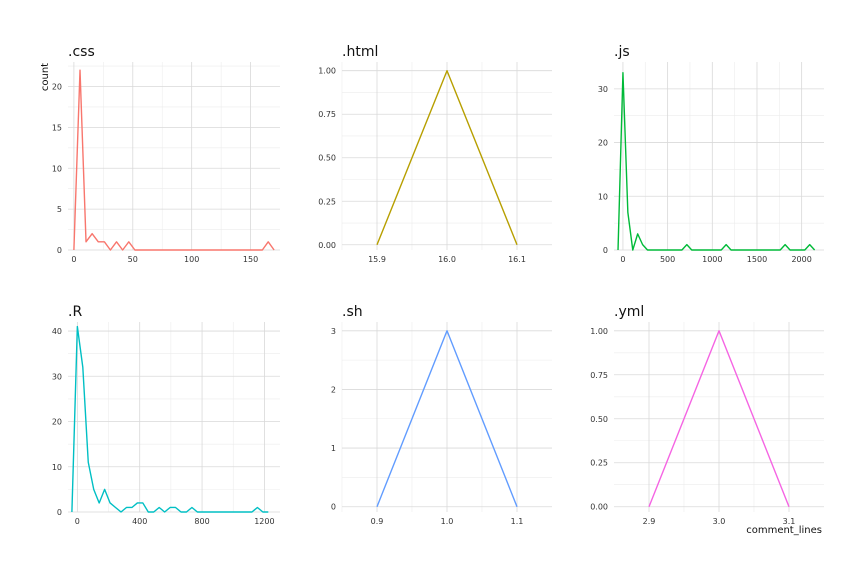 The width and height of the screenshot is (864, 576). I want to click on facet-panel-yml: 2.9 3.0 3.1 0.00 0.25 0.50 0.75 1.00 .yml, so click(707, 415).